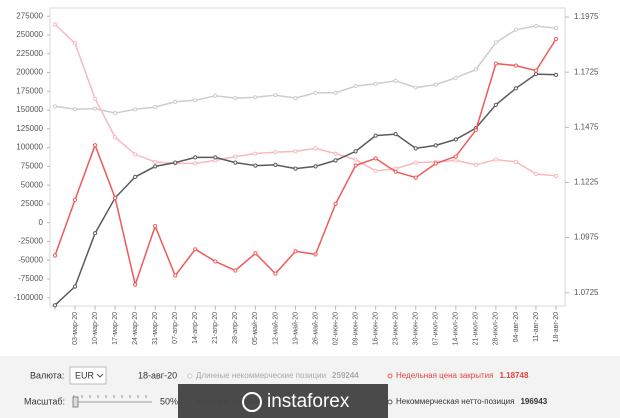 This screenshot has width=620, height=418. I want to click on x-tick-label: 04-авг-20, so click(516, 327).